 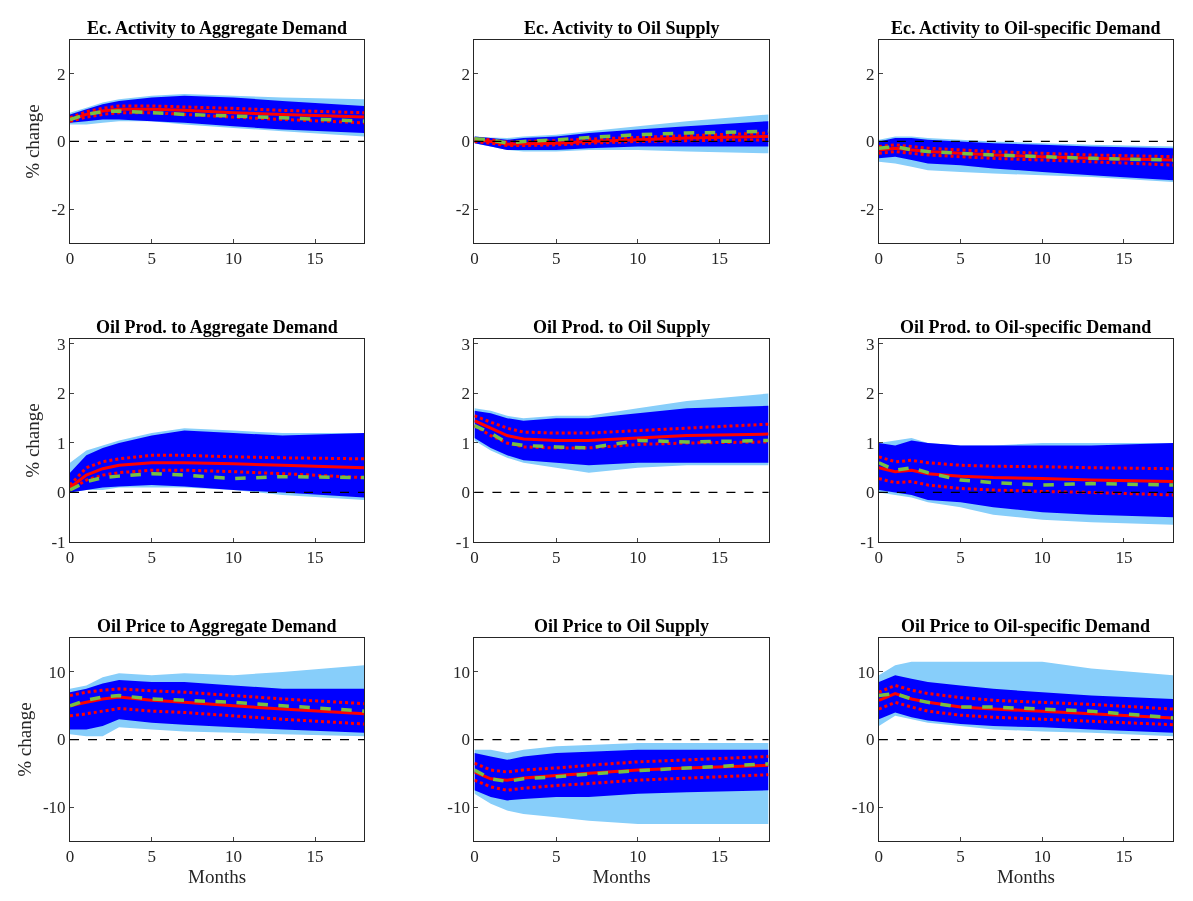 I want to click on chart-title: Ec. Activity to Aggregate Demand, so click(x=217, y=28).